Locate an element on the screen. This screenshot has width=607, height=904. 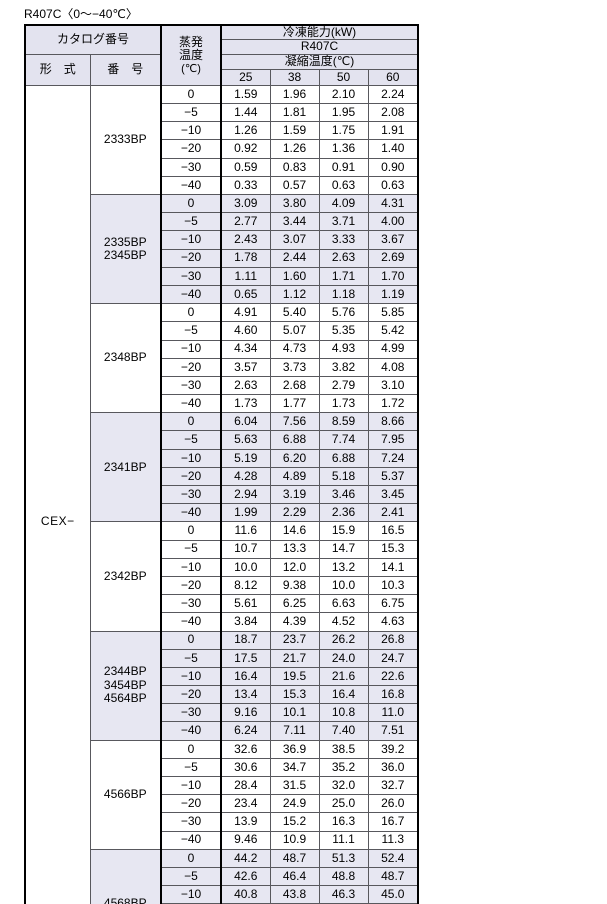
table-row: −20 23.4 24.9 25.0 26.0 is located at coordinates (222, 804).